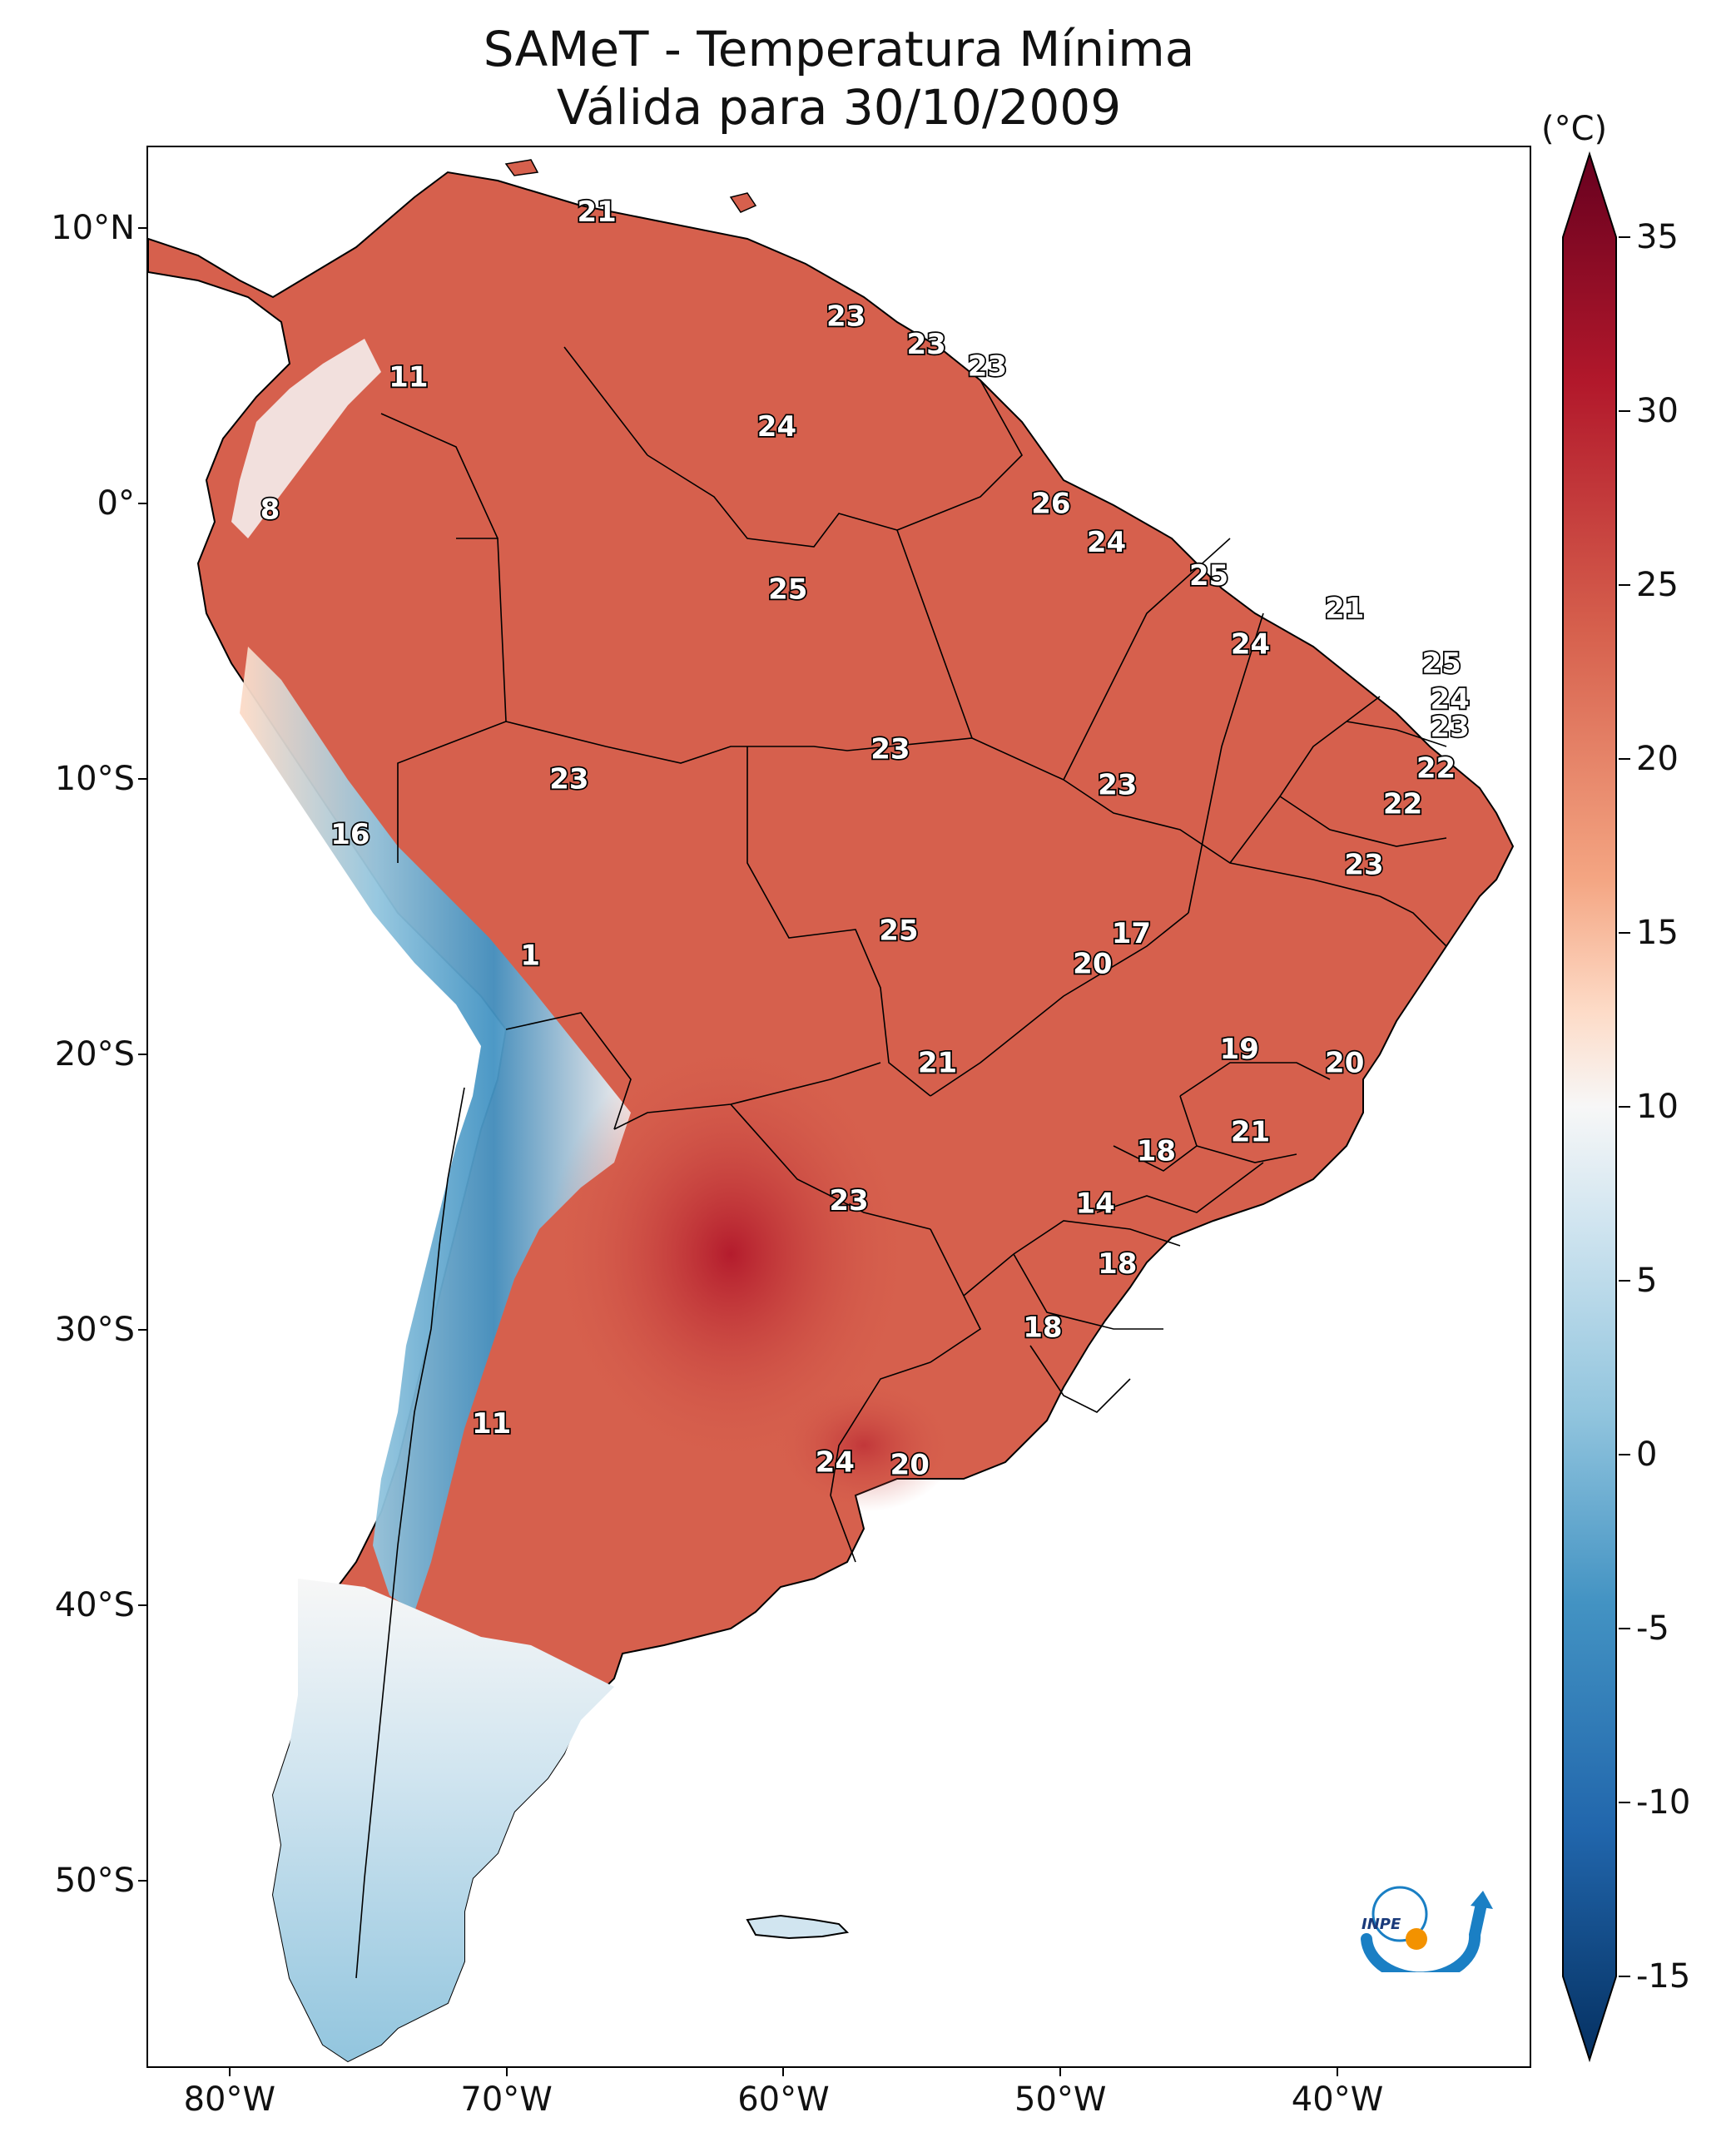 This screenshot has height=2152, width=1736. What do you see at coordinates (1658, 933) in the screenshot?
I see `colorbar-tick-label: 15` at bounding box center [1658, 933].